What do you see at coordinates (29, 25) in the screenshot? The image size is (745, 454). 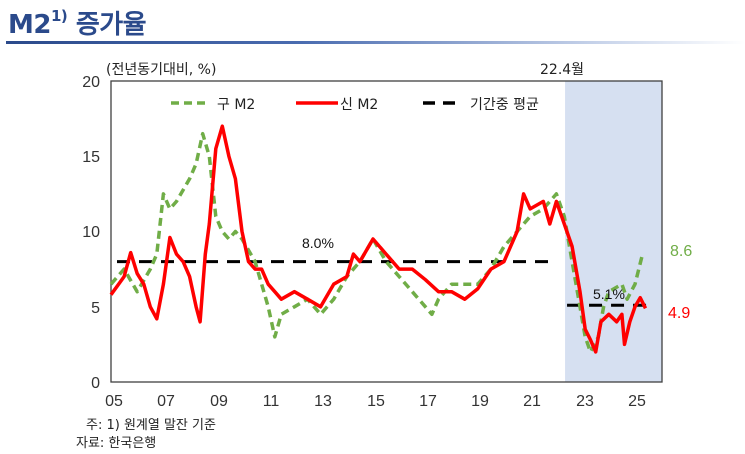 I see `title-main: M2` at bounding box center [29, 25].